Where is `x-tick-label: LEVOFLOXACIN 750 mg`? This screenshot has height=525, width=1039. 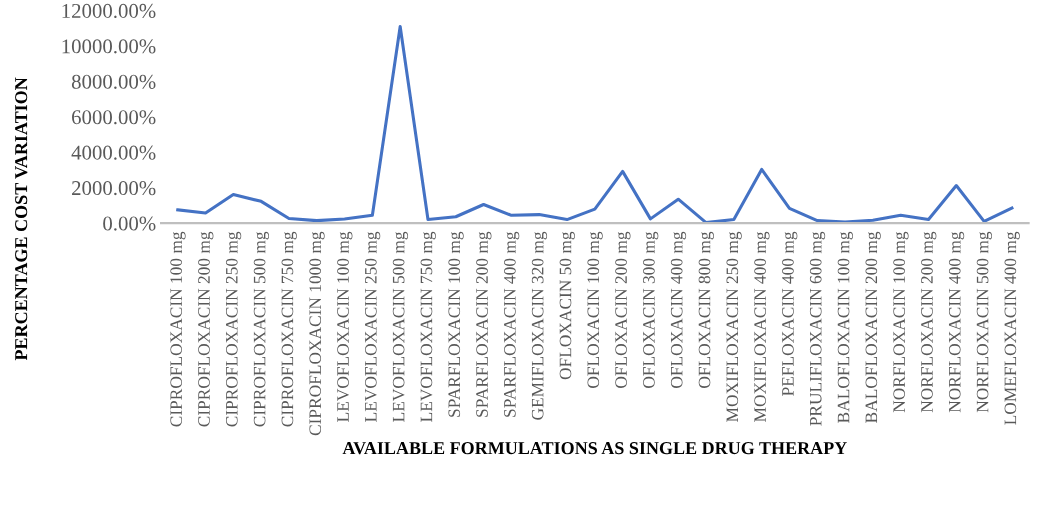 x-tick-label: LEVOFLOXACIN 750 mg is located at coordinates (428, 326).